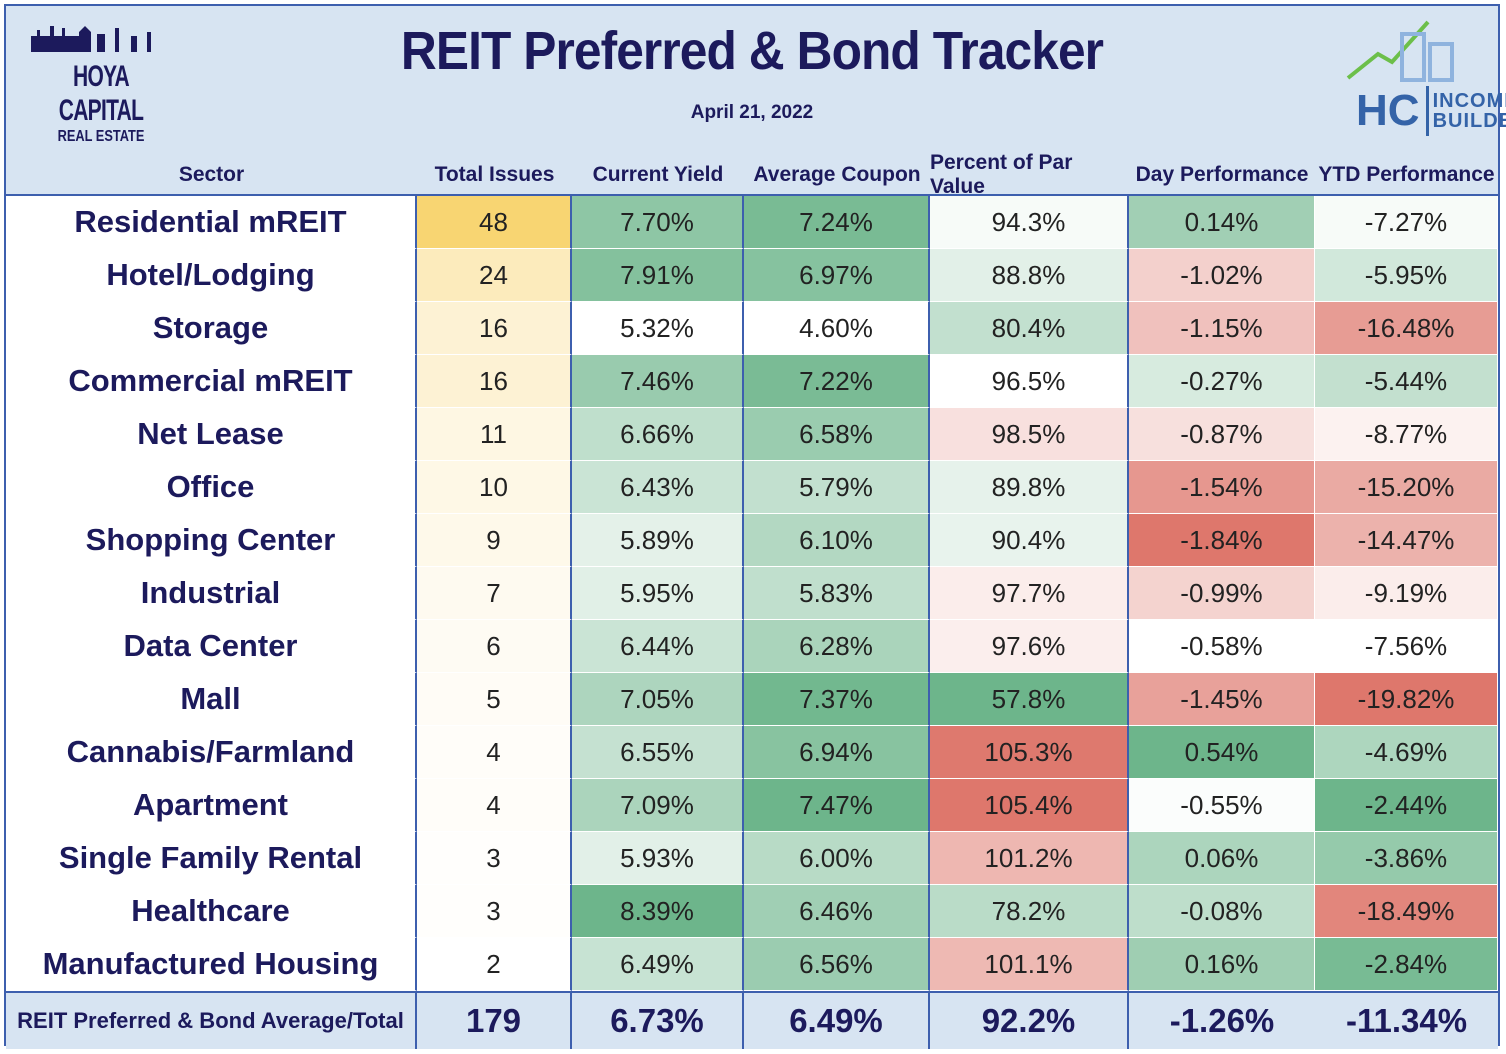 The width and height of the screenshot is (1506, 1054). Describe the element at coordinates (211, 222) in the screenshot. I see `sector-cell: Residential mREIT` at that location.